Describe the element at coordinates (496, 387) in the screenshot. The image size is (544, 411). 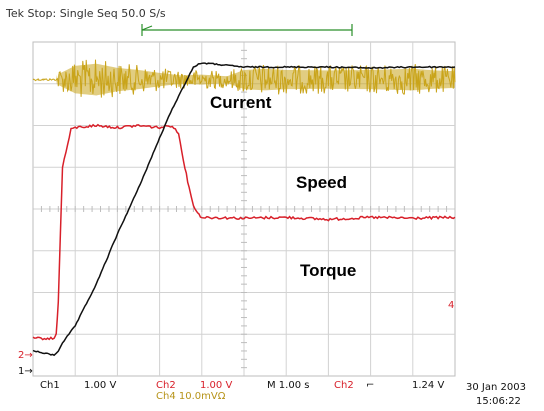
I see `date-readout: 30 Jan 2003` at that location.